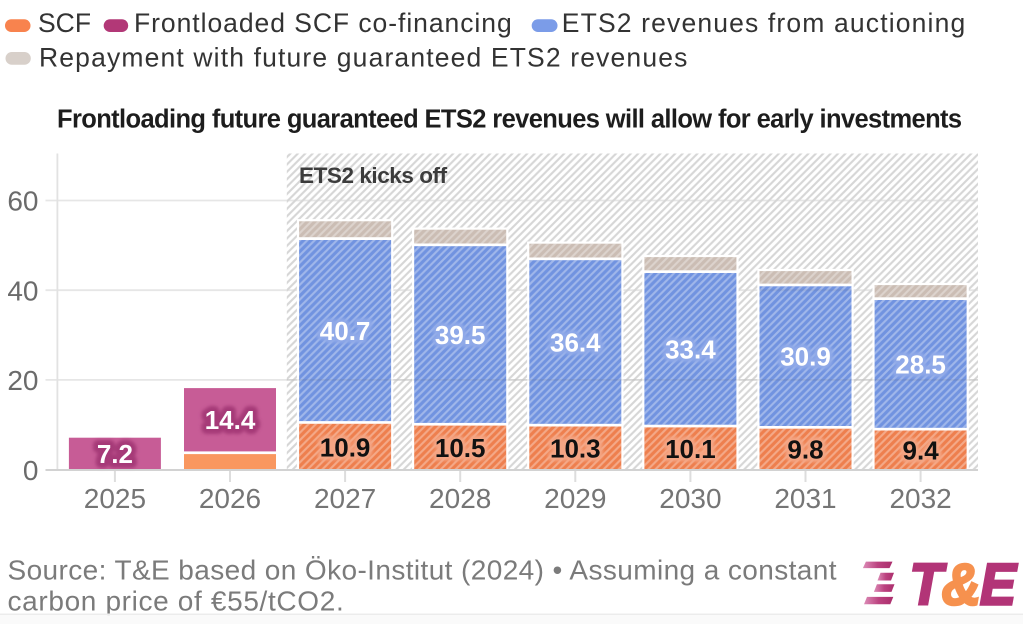  What do you see at coordinates (690, 349) in the screenshot?
I see `svg-text: 33.4` at bounding box center [690, 349].